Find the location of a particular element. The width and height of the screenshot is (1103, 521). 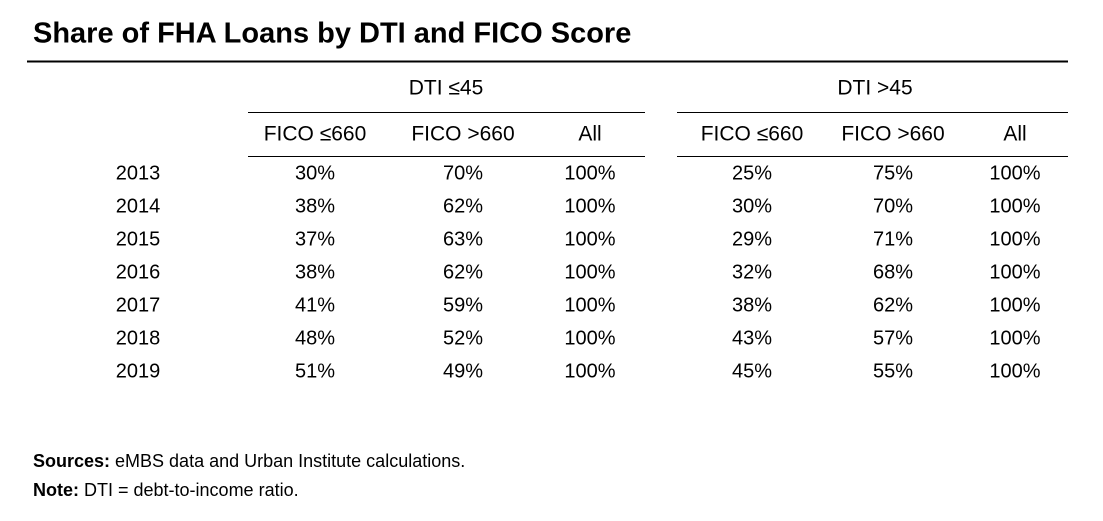

cell: 32% is located at coordinates (752, 272).